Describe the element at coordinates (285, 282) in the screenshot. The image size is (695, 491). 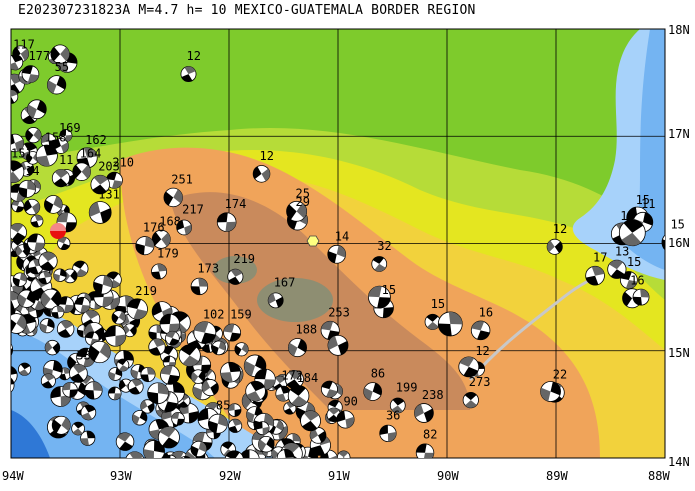
I see `magnitude-label: 167` at that location.